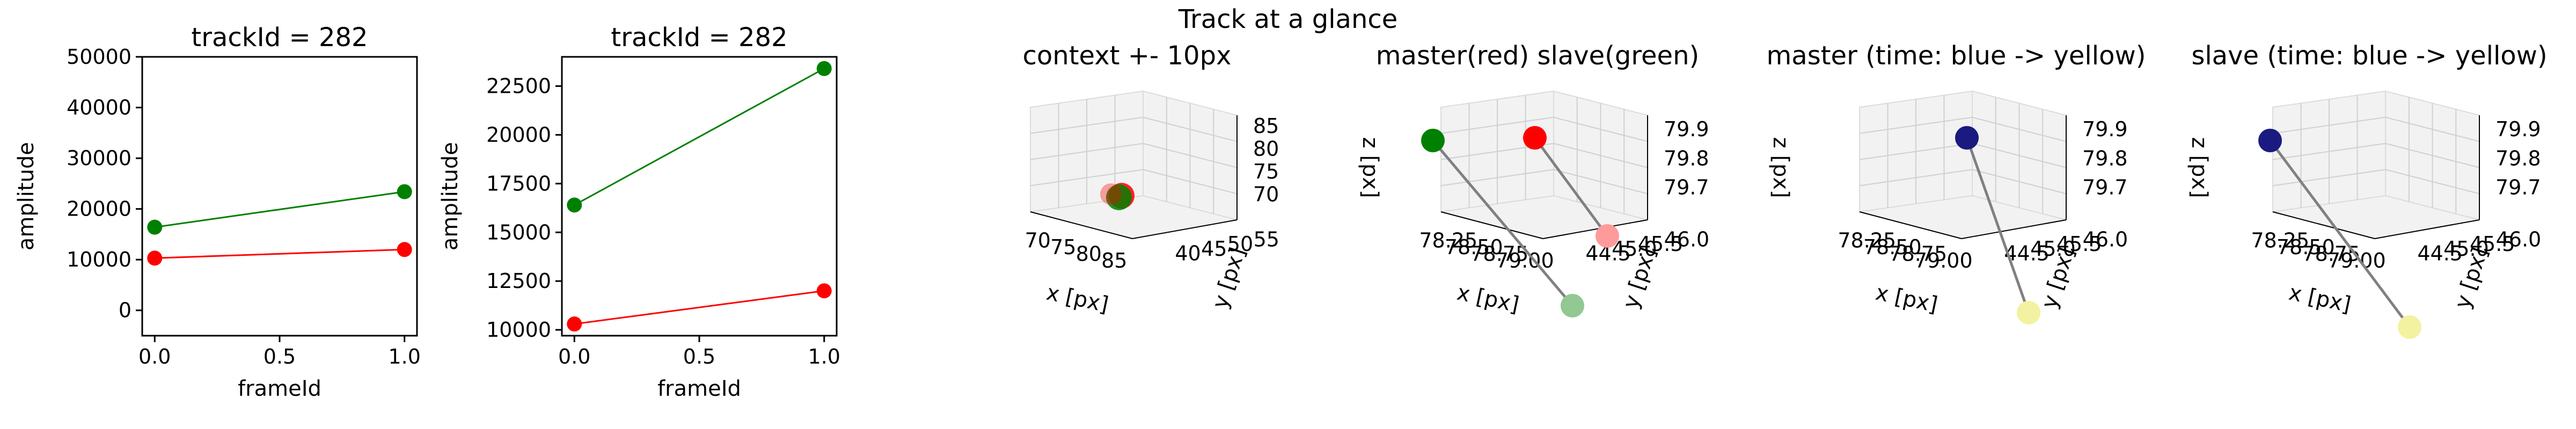 The image size is (2576, 429). What do you see at coordinates (2440, 253) in the screenshot?
I see `y-tick-label: 44.5` at bounding box center [2440, 253].